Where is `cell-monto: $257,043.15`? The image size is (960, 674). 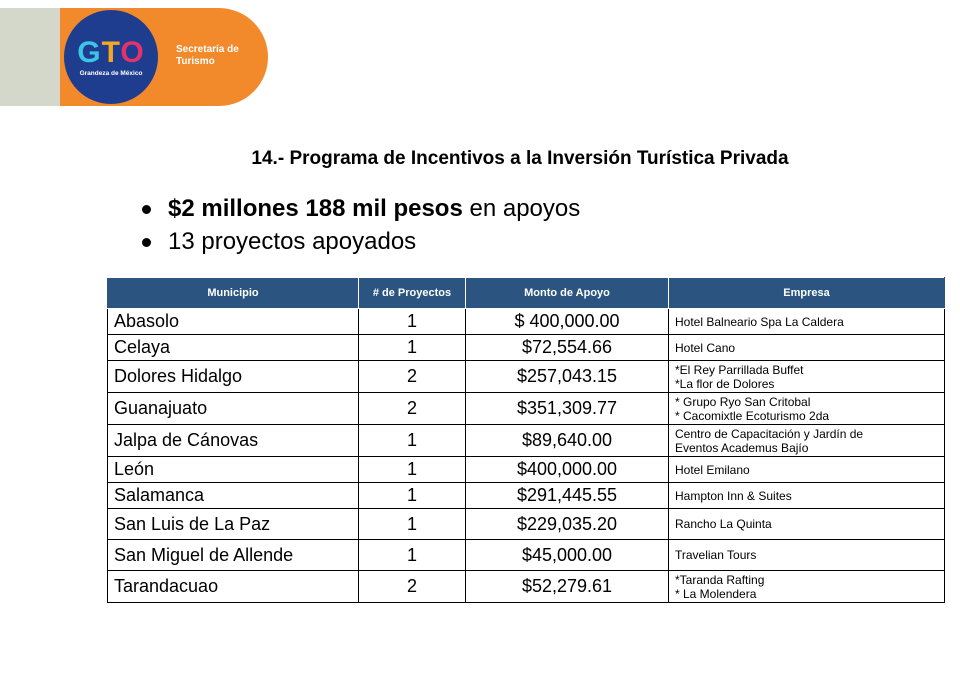 cell-monto: $257,043.15 is located at coordinates (567, 376).